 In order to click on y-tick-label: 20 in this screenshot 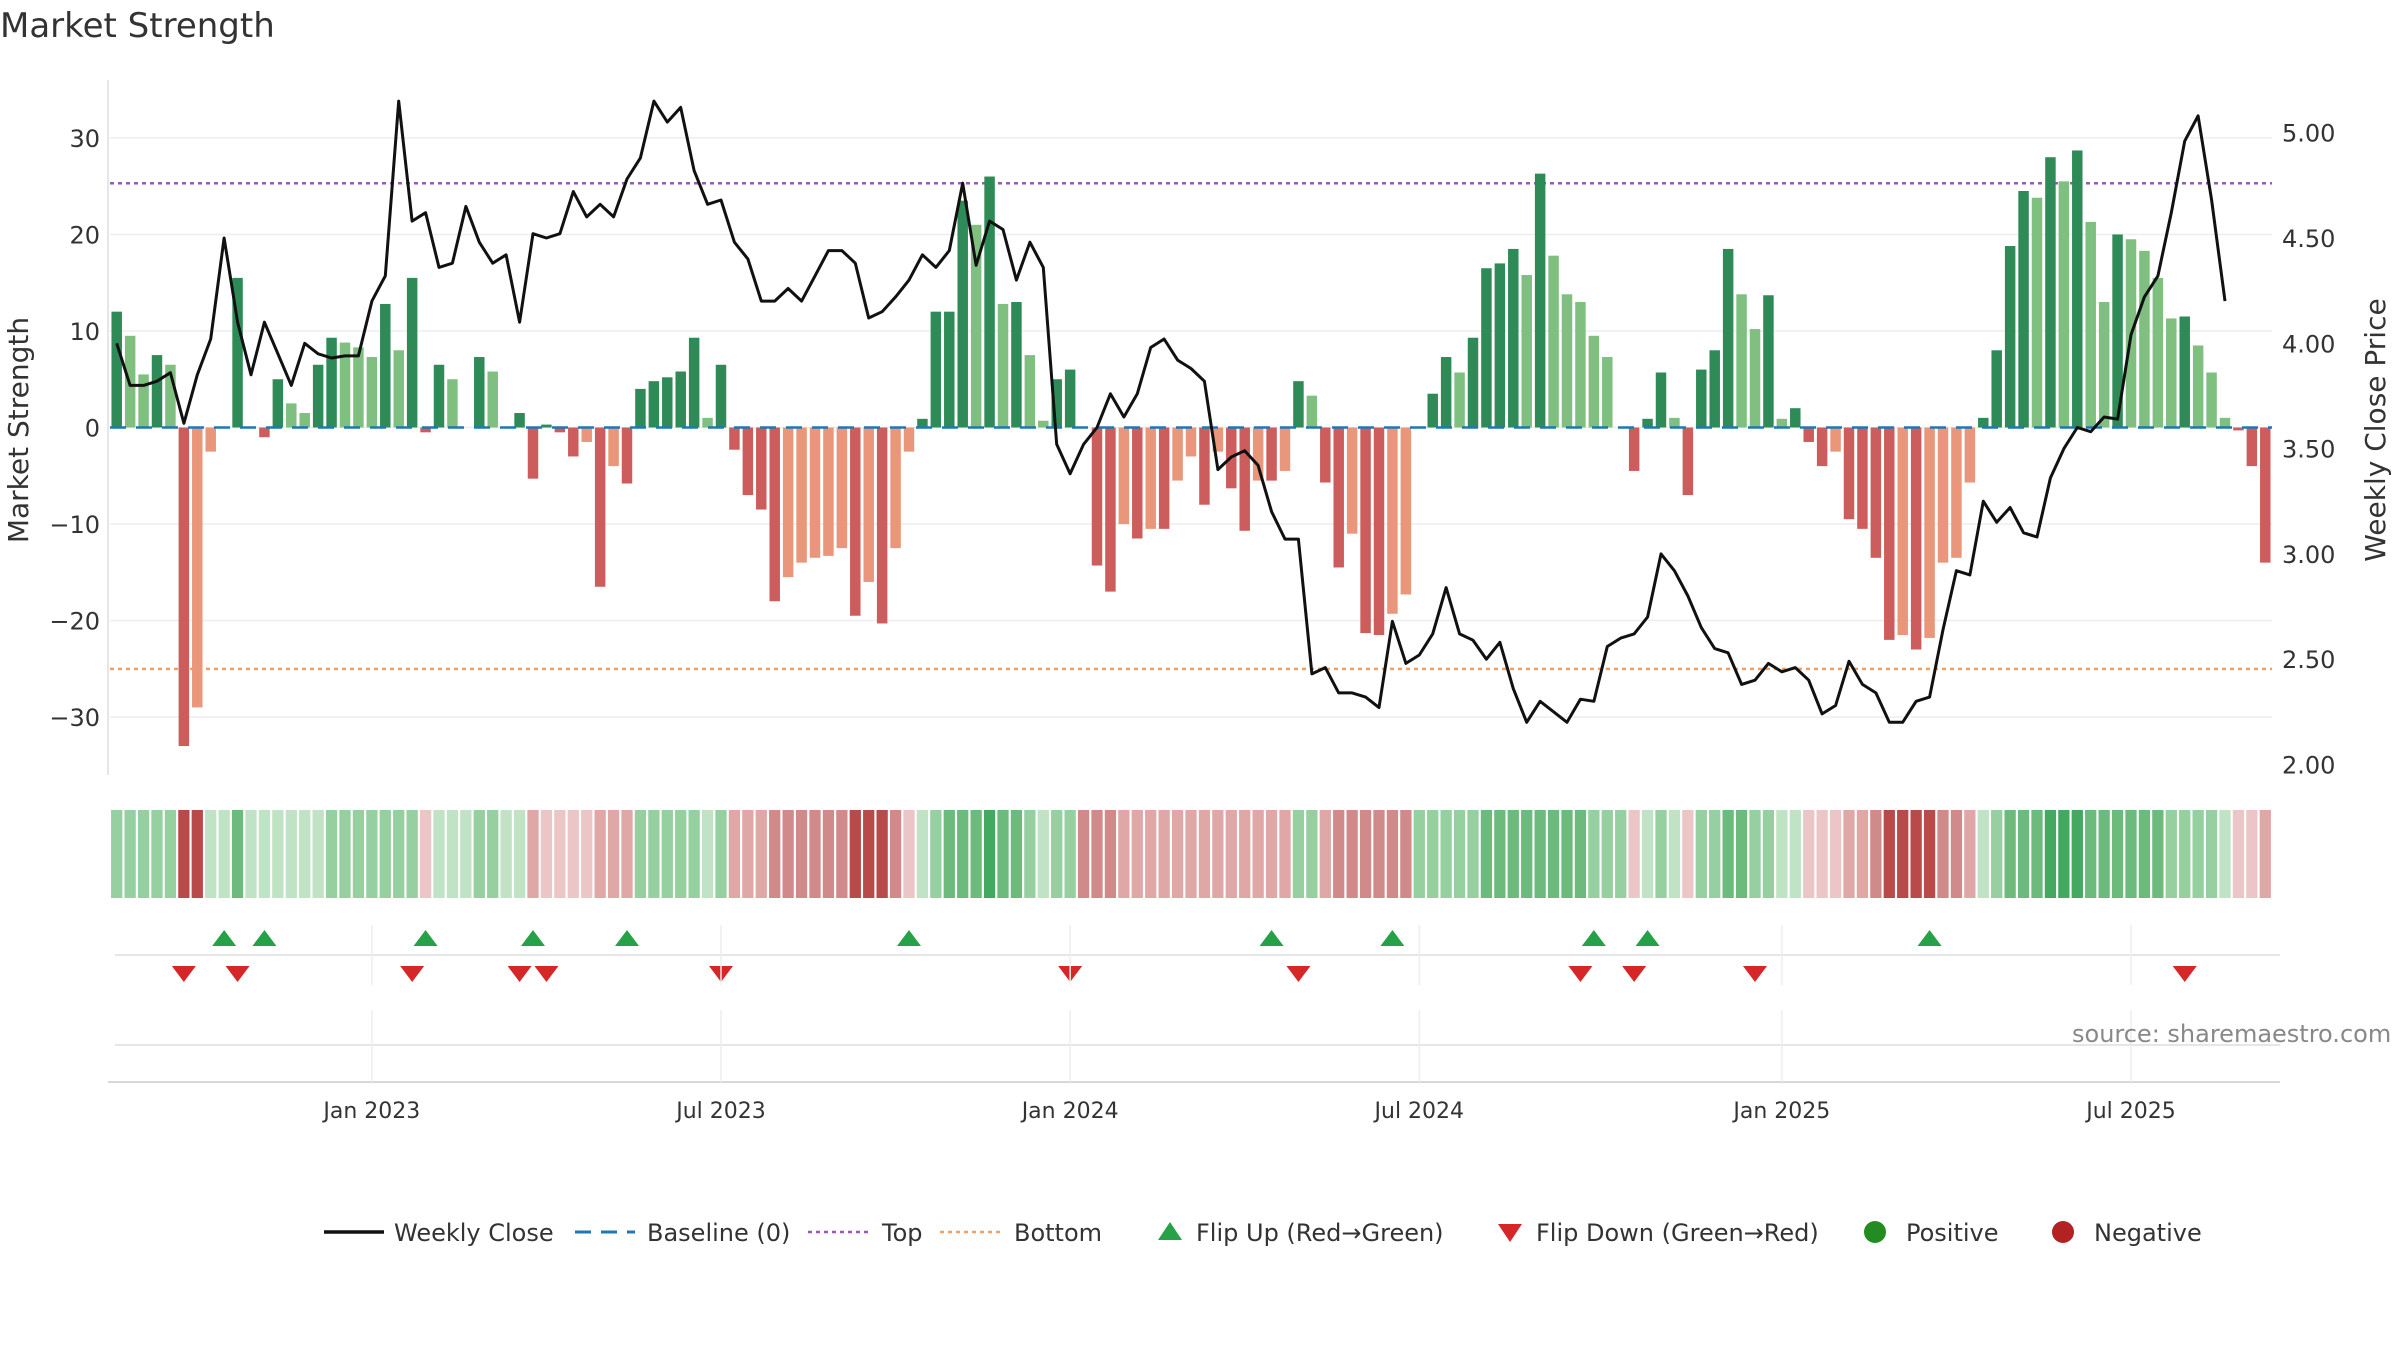, I will do `click(84, 235)`.